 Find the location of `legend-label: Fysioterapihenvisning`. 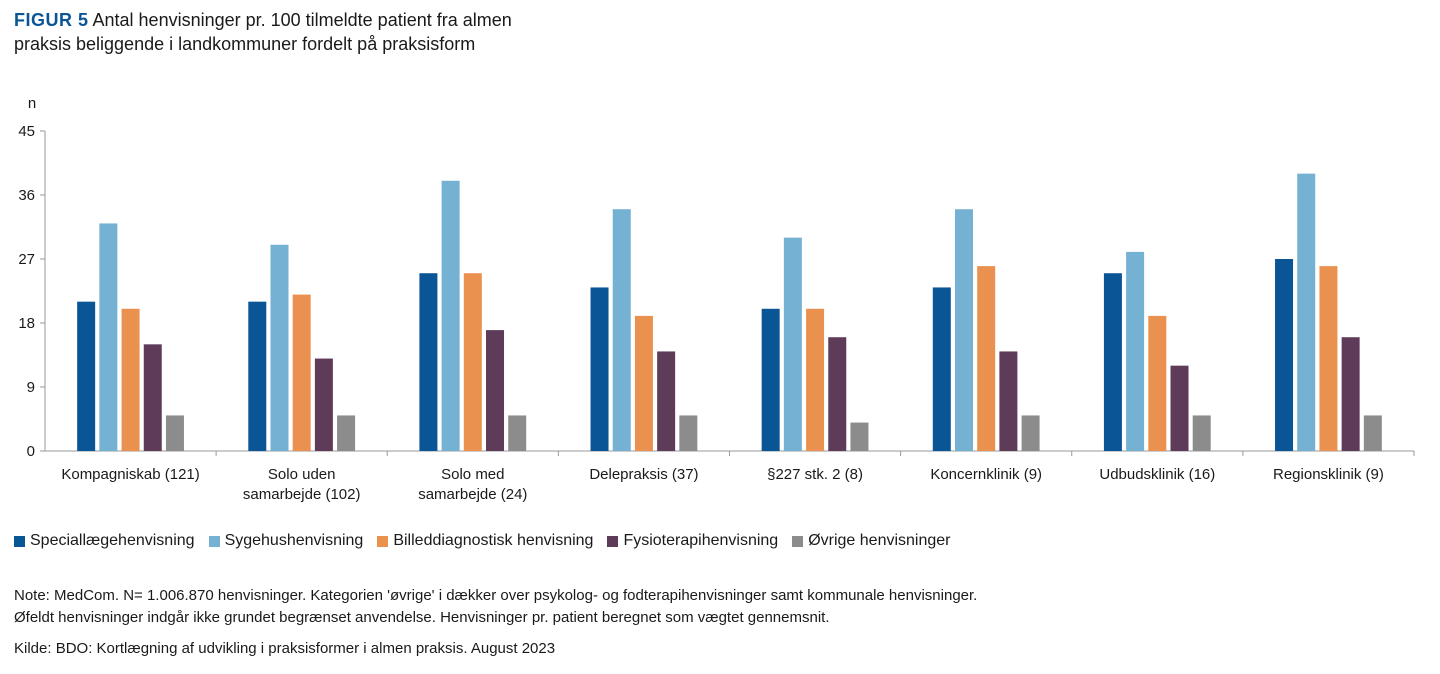

legend-label: Fysioterapihenvisning is located at coordinates (701, 540).